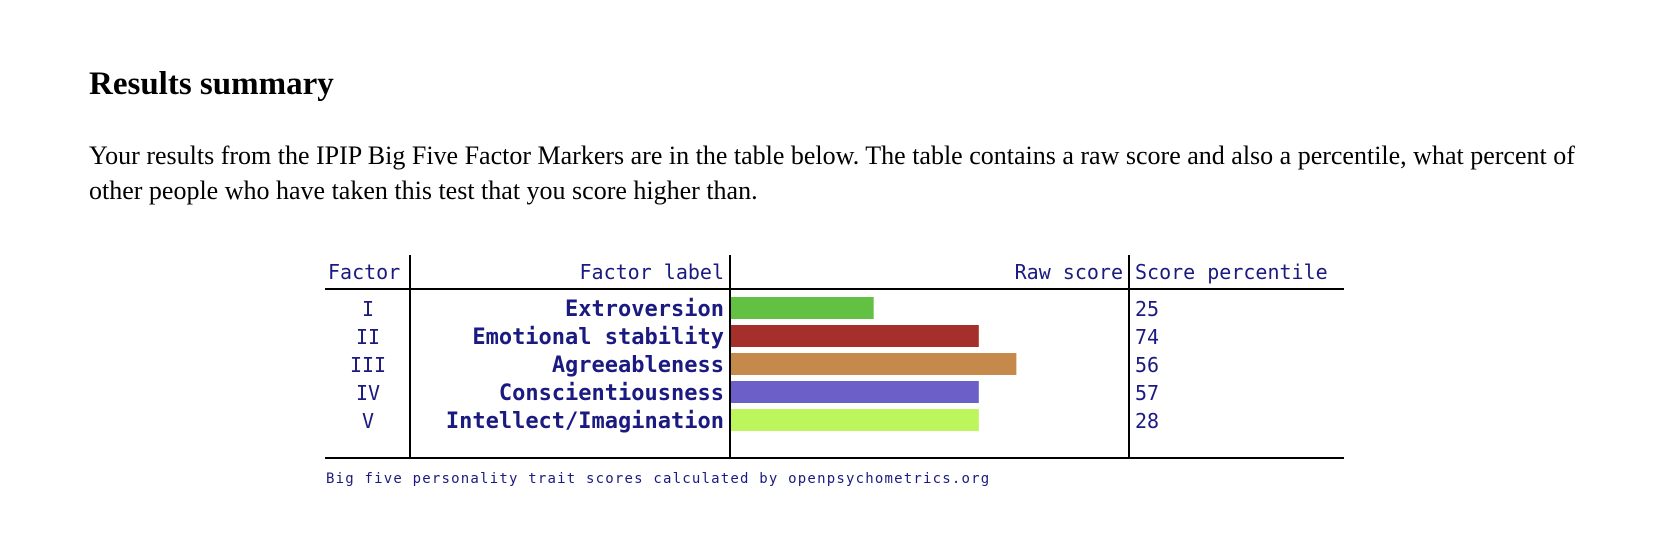 This screenshot has width=1668, height=560. Describe the element at coordinates (368, 309) in the screenshot. I see `factor-numeral: I` at that location.